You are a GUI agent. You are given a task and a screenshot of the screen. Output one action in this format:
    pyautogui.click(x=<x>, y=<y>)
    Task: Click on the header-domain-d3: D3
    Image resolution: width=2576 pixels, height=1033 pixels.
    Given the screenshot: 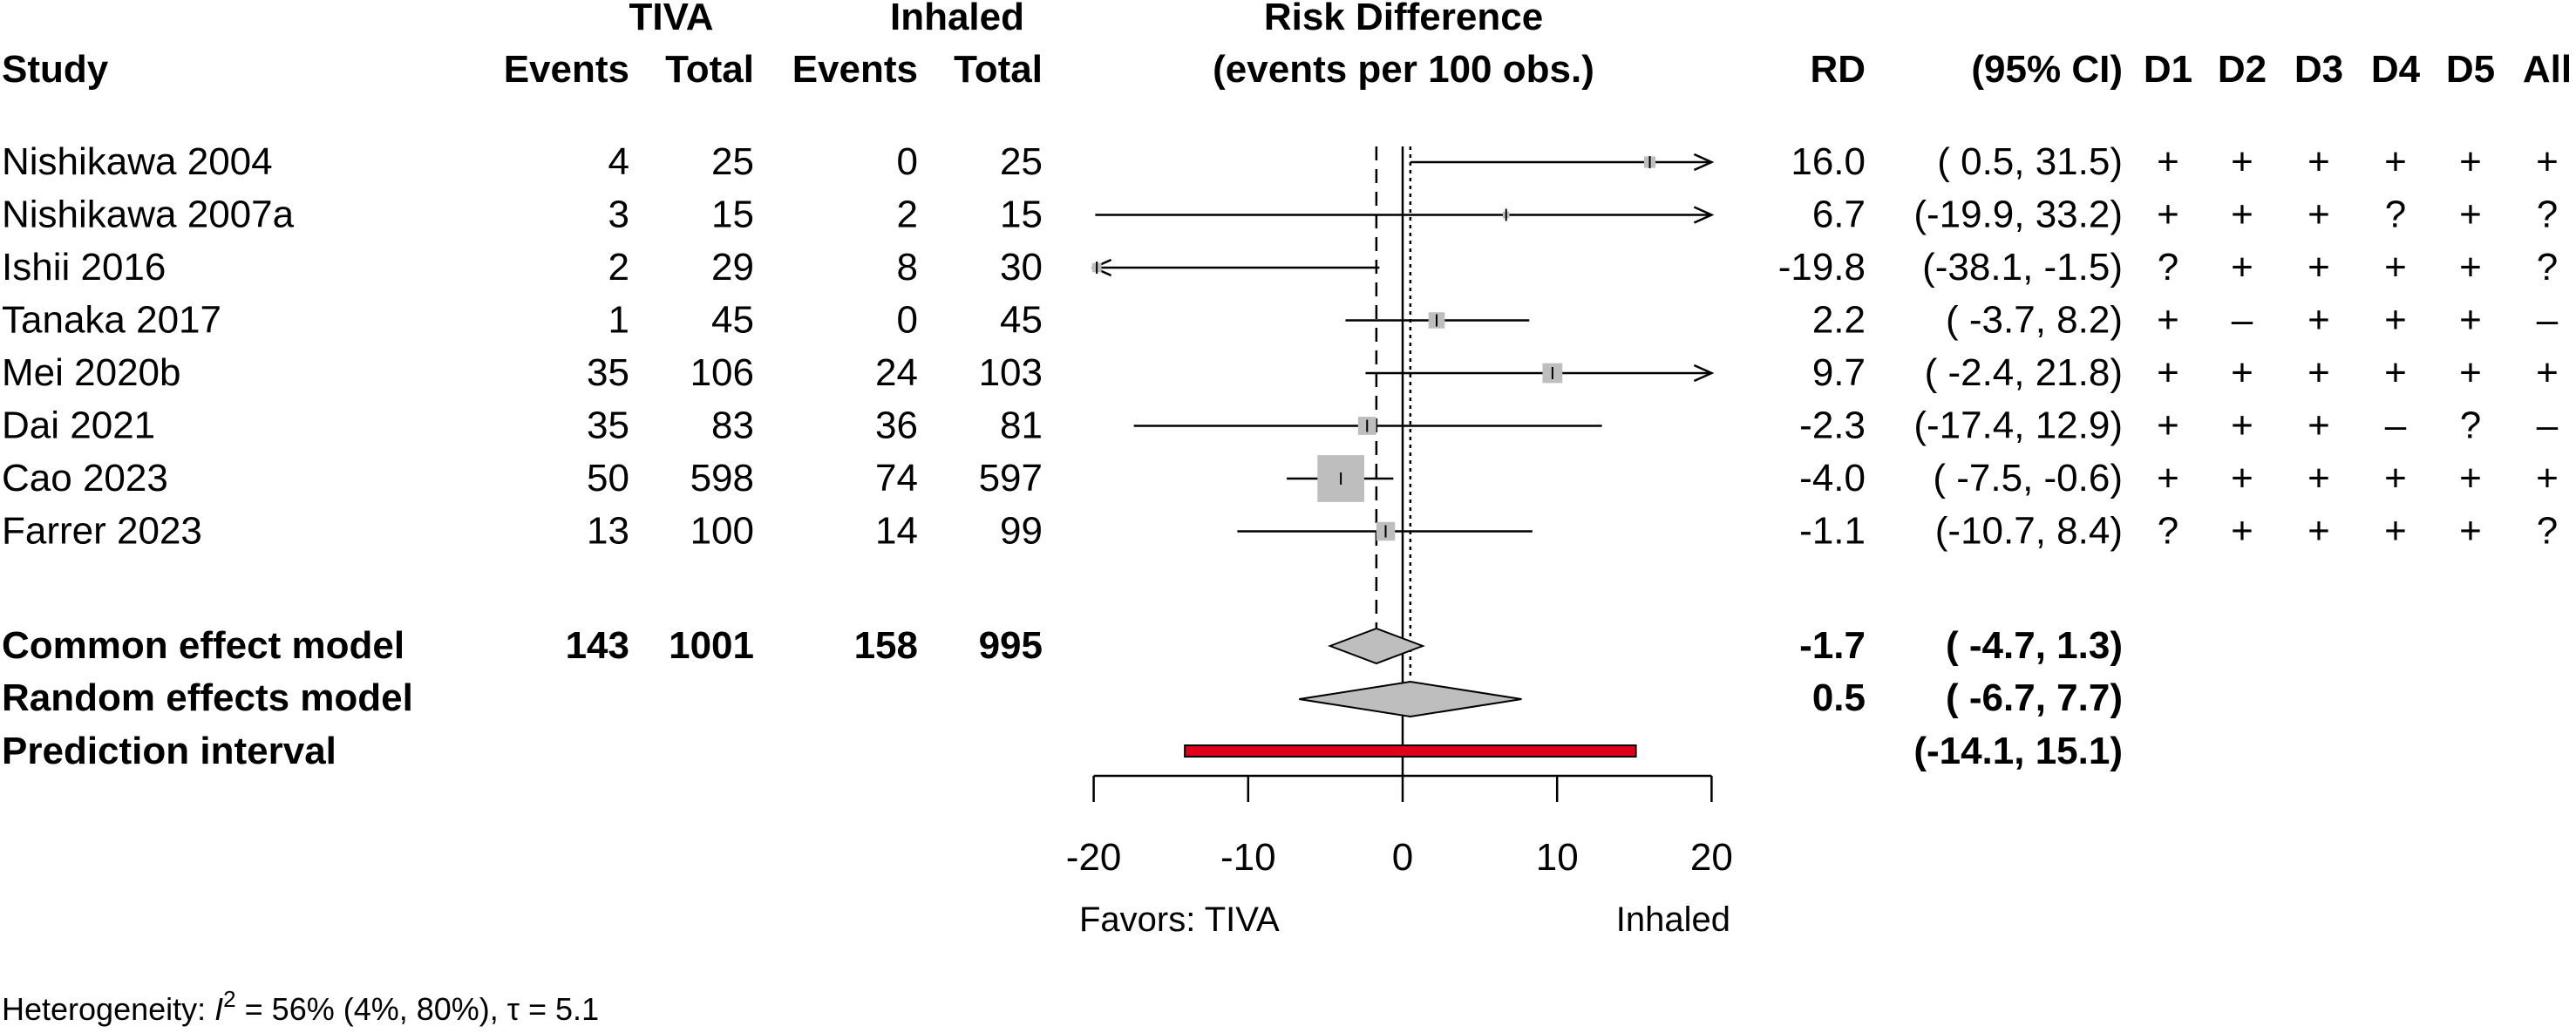 What is the action you would take?
    pyautogui.click(x=2318, y=69)
    